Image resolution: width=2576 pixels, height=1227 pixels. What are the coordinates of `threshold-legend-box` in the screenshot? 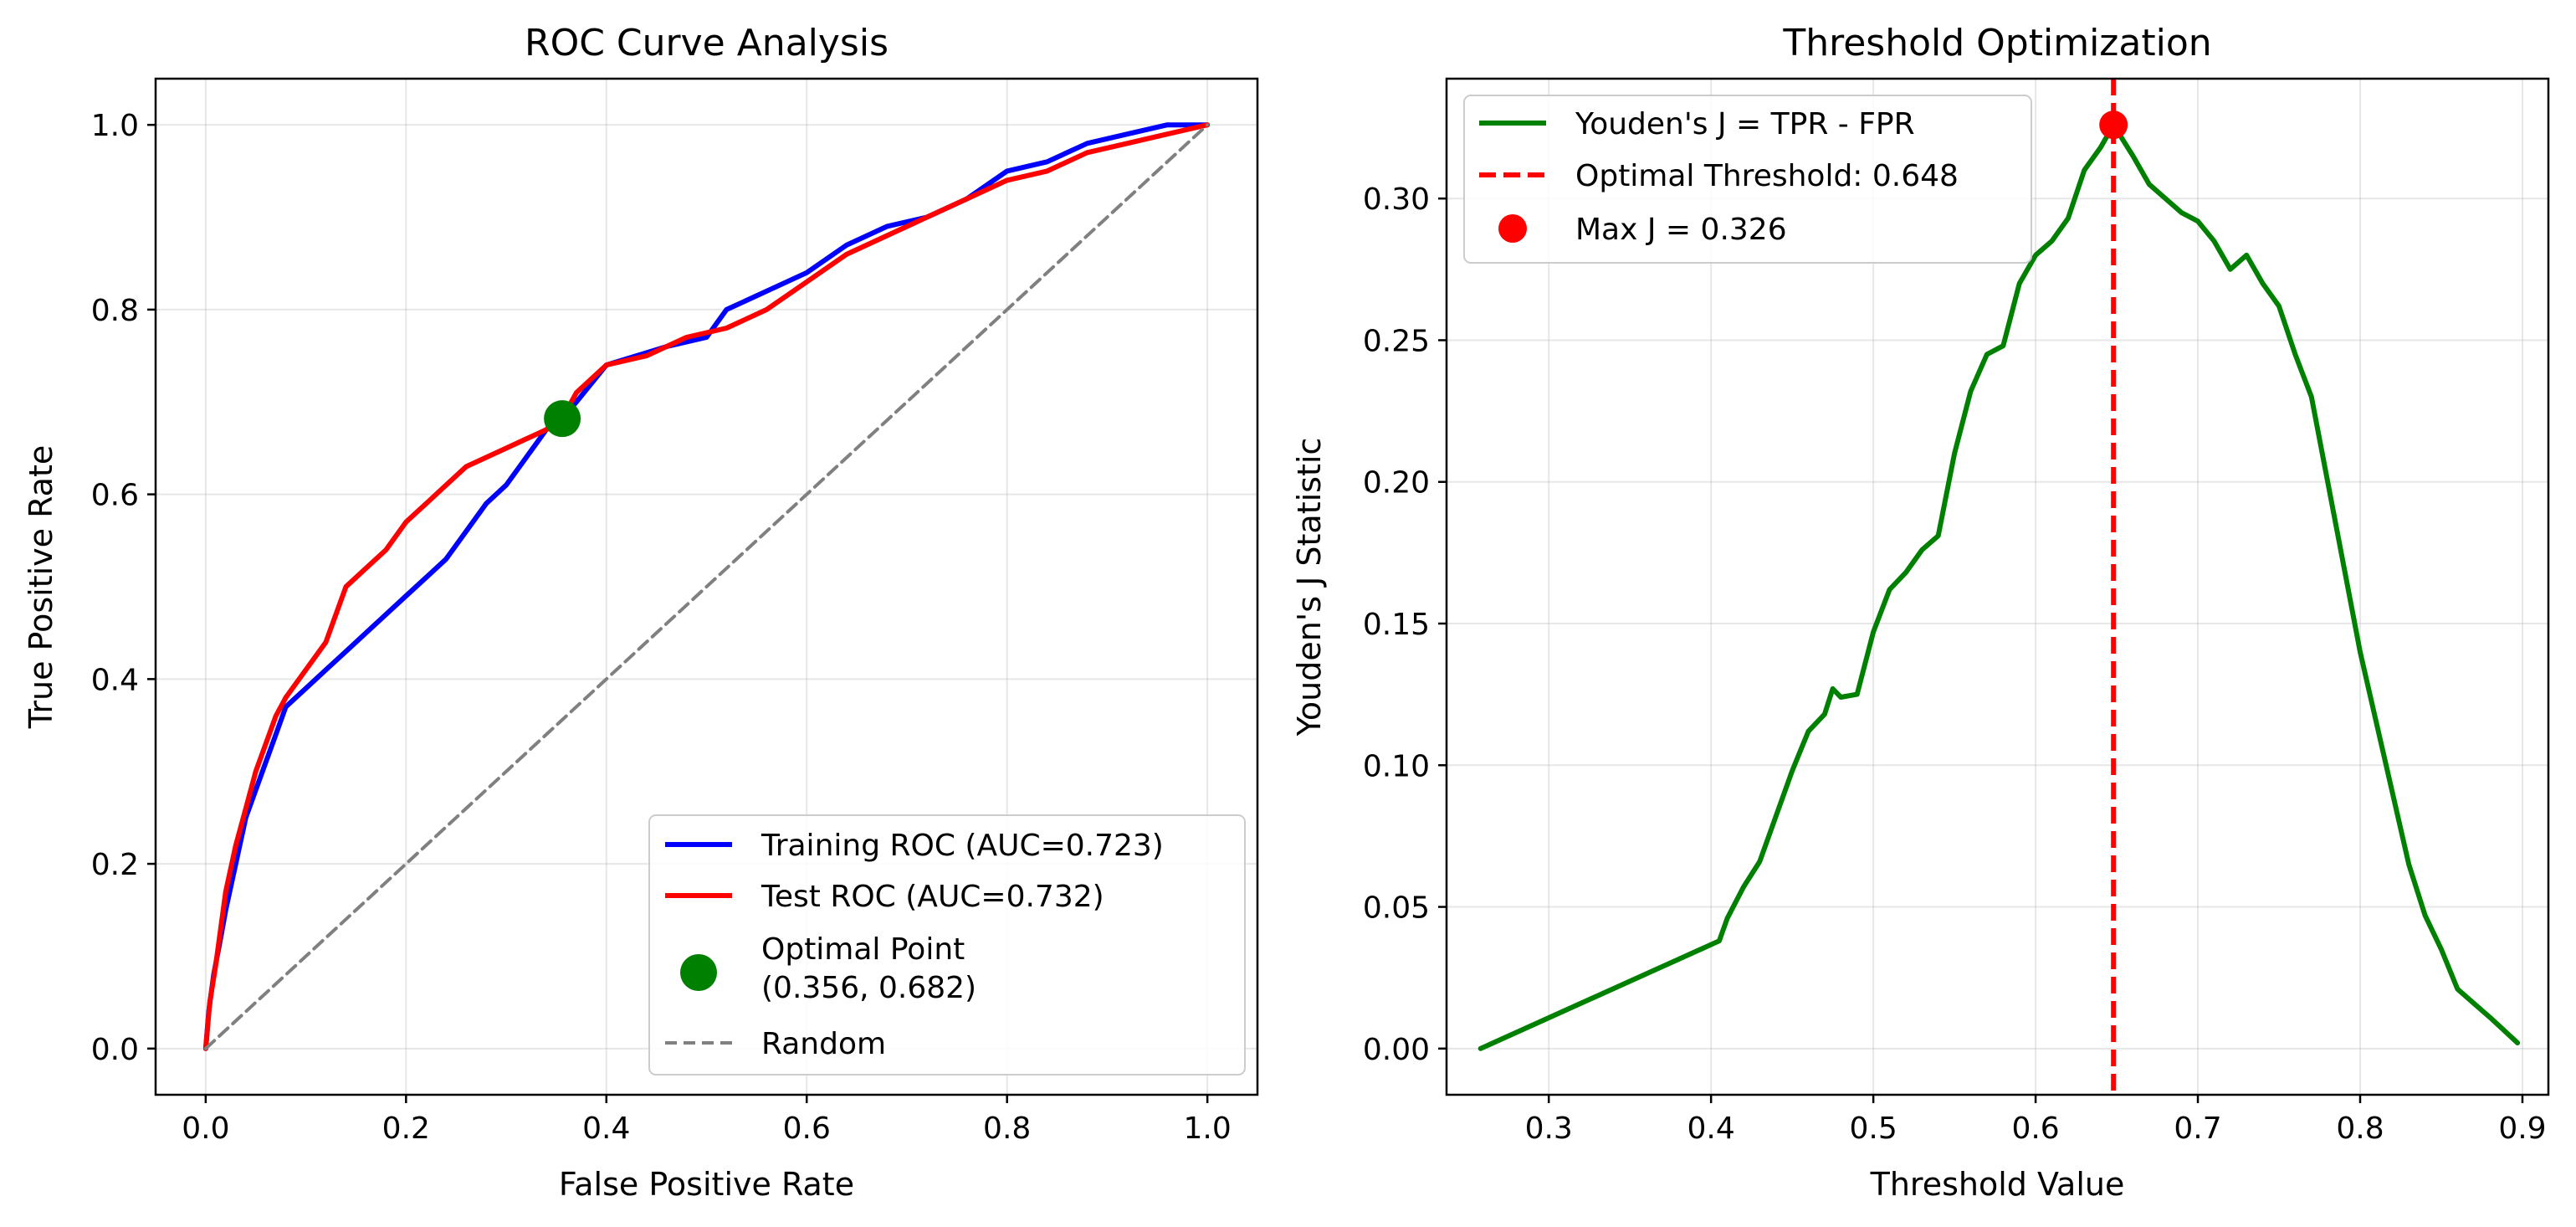 It's located at (1748, 179).